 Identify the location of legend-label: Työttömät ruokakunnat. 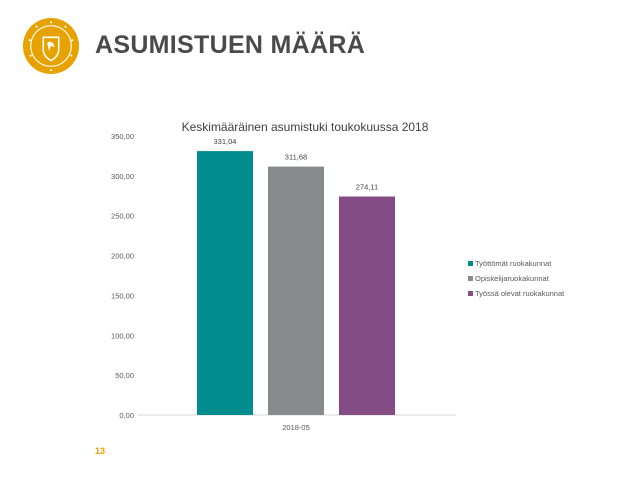
(513, 263).